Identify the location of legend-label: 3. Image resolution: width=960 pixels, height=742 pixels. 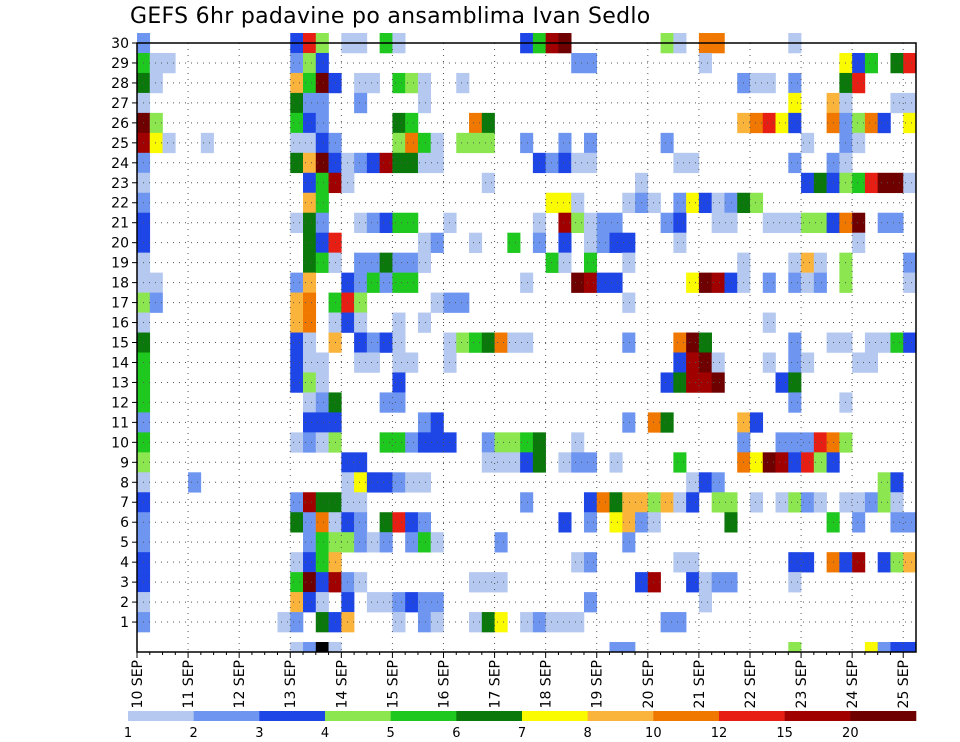
(259, 733).